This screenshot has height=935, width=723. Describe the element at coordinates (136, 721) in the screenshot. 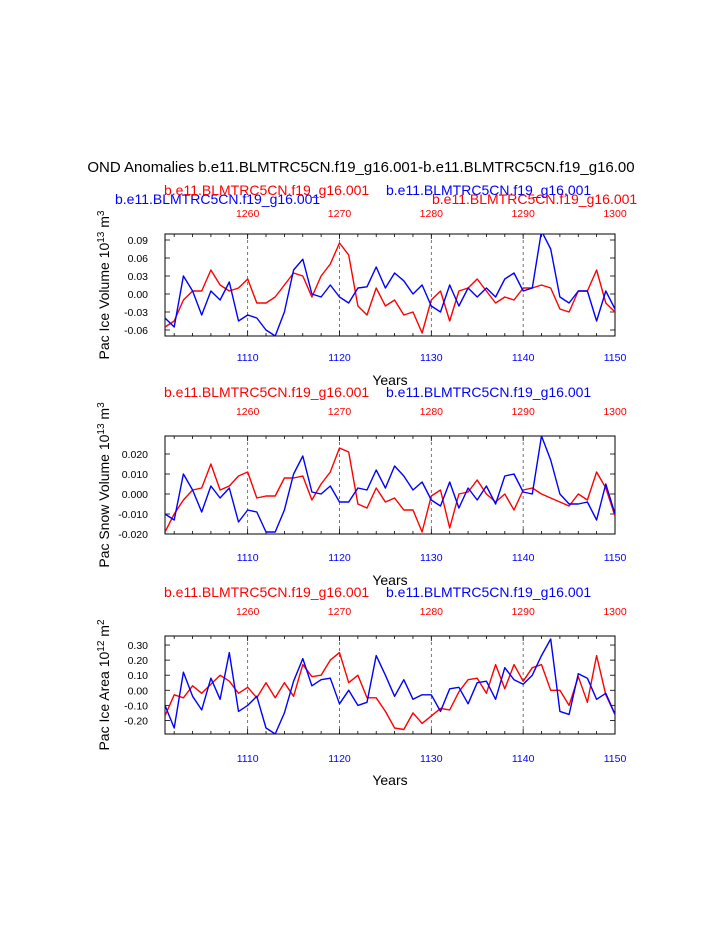

I see `y-tick-label: -0.20` at that location.